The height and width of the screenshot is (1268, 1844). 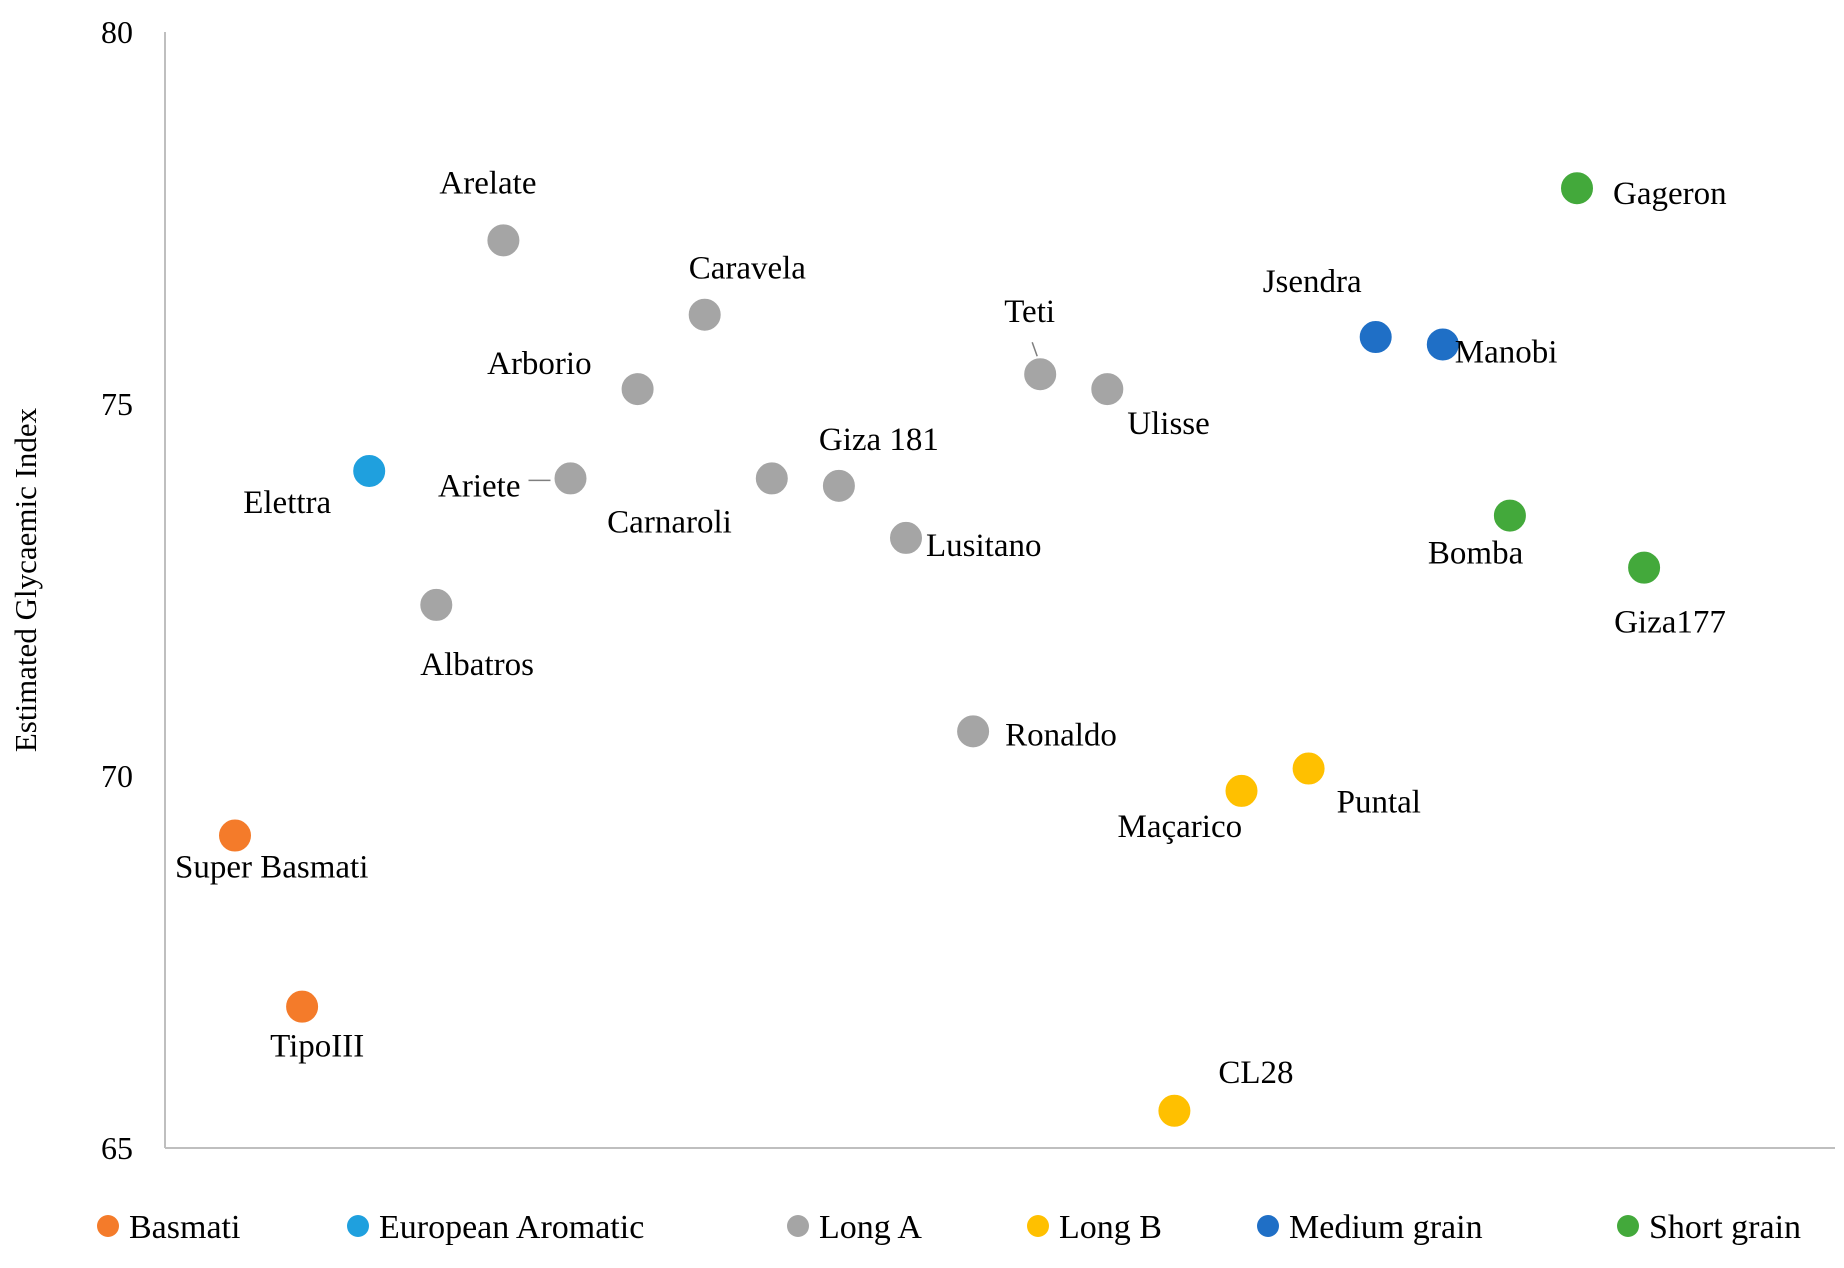 What do you see at coordinates (487, 183) in the screenshot?
I see `point-label: Arelate` at bounding box center [487, 183].